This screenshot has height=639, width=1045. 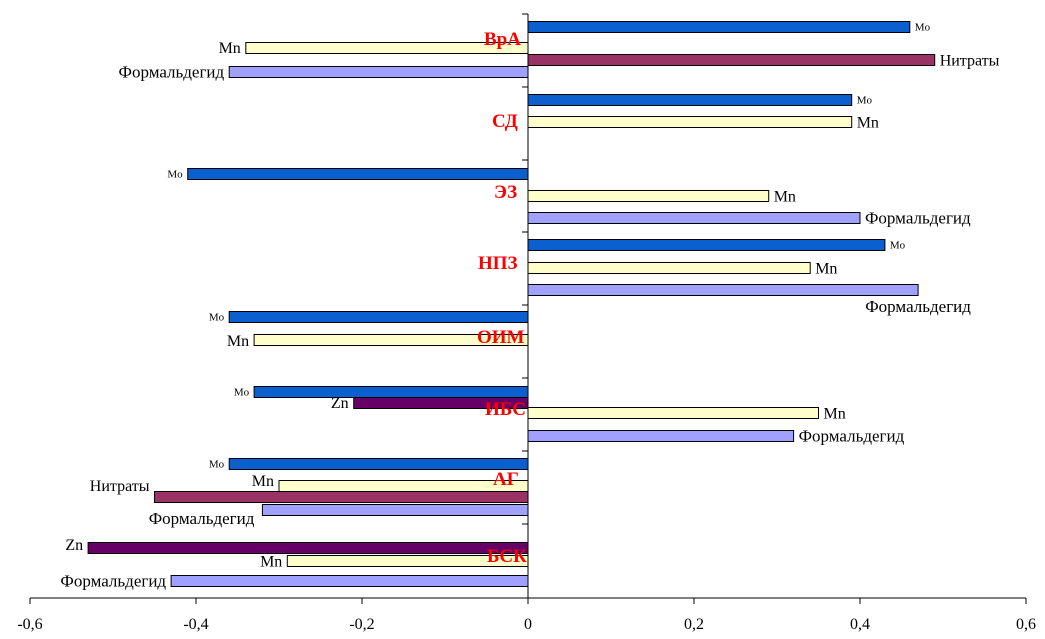 I want to click on bar-oim-mo, so click(x=378, y=317).